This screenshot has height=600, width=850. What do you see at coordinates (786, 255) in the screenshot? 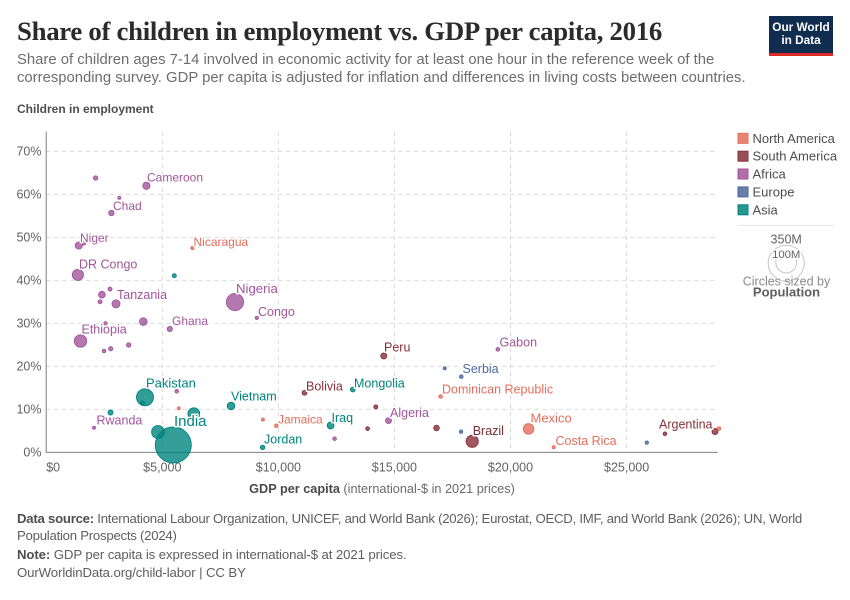
I see `svg-text: 100M` at bounding box center [786, 255].